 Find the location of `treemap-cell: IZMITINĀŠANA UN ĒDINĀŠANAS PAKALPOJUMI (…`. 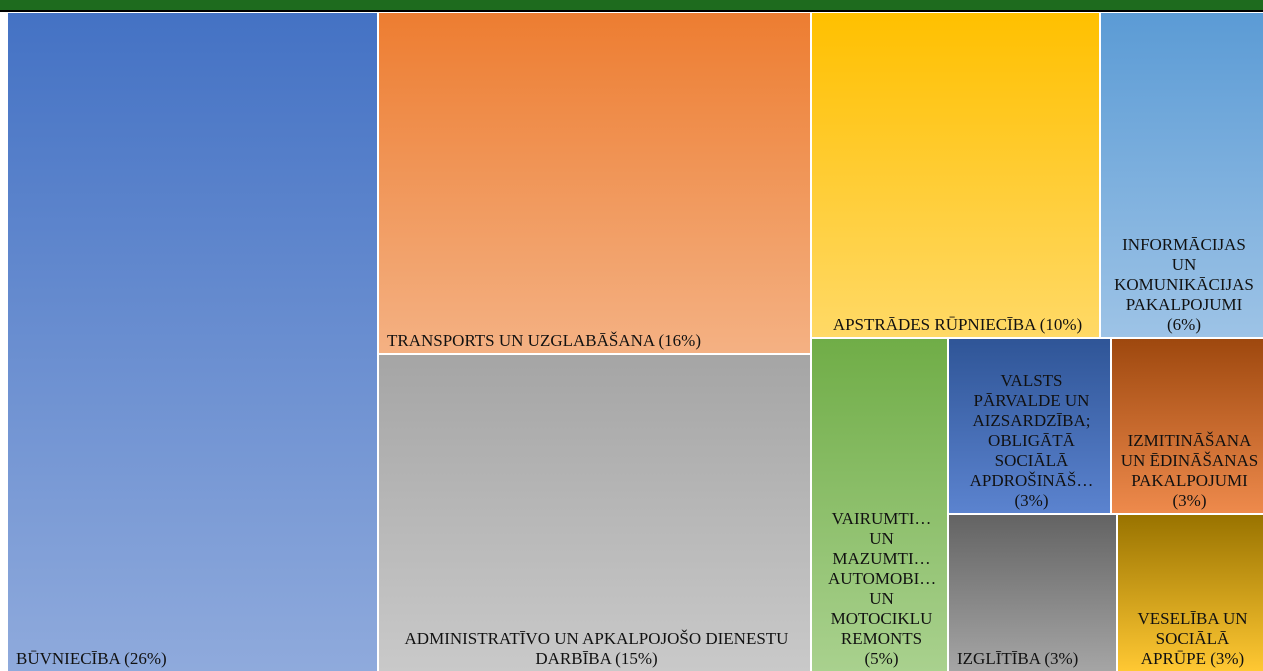

treemap-cell: IZMITINĀŠANA UN ĒDINĀŠANAS PAKALPOJUMI (… is located at coordinates (1187, 426).